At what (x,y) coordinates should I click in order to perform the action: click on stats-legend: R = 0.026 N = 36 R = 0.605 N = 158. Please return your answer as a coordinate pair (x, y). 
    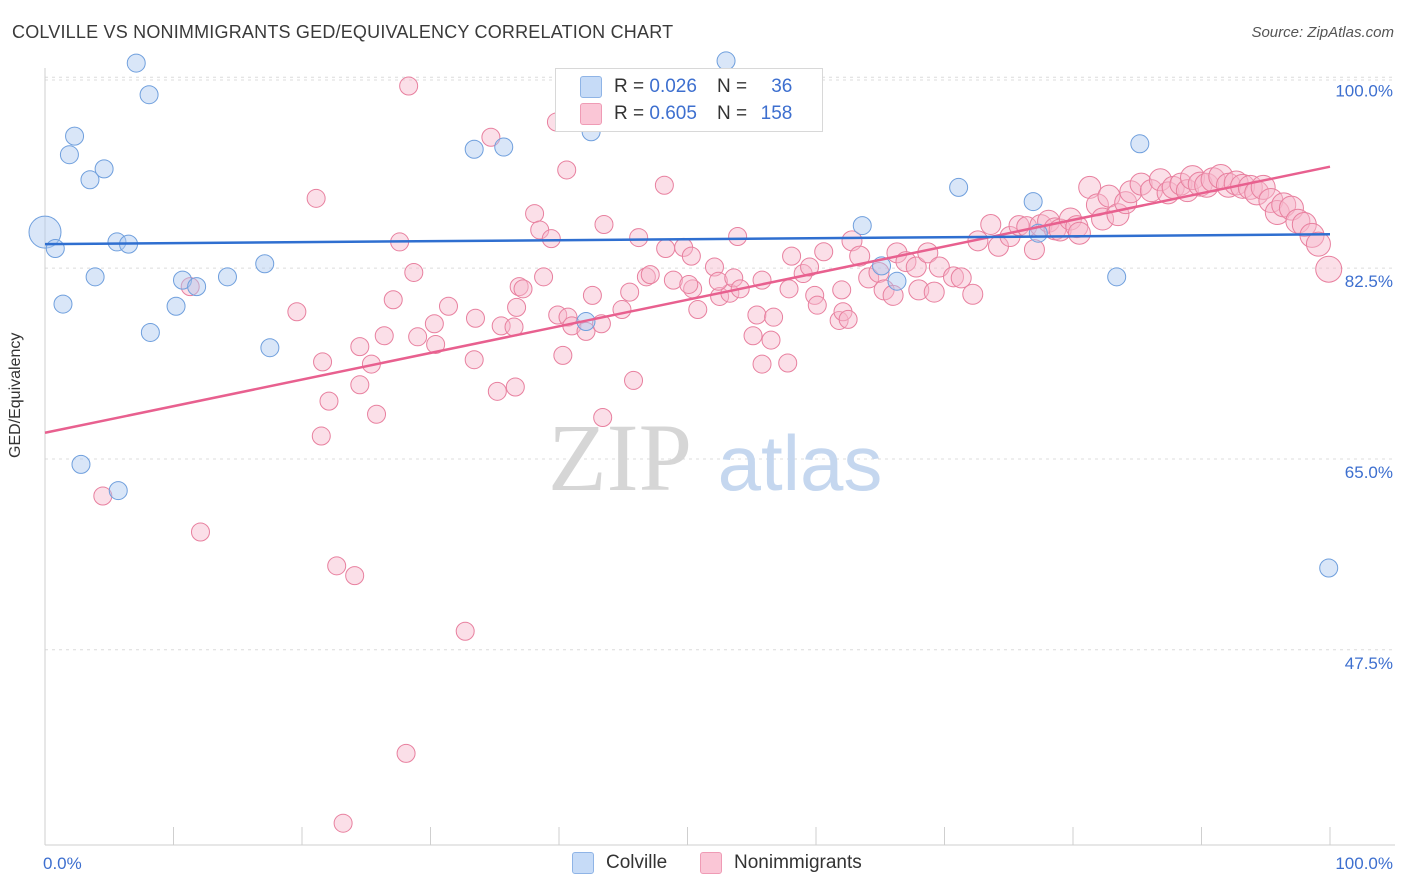
    Looking at the image, I should click on (689, 100).